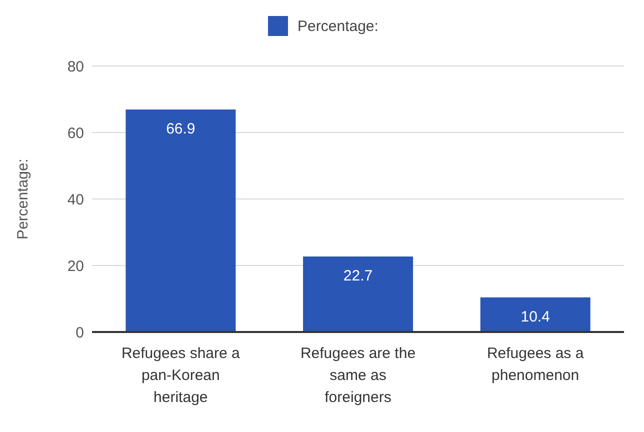 Image resolution: width=644 pixels, height=432 pixels. Describe the element at coordinates (358, 375) in the screenshot. I see `x-tick-label: Refugees are the same as foreigners` at that location.